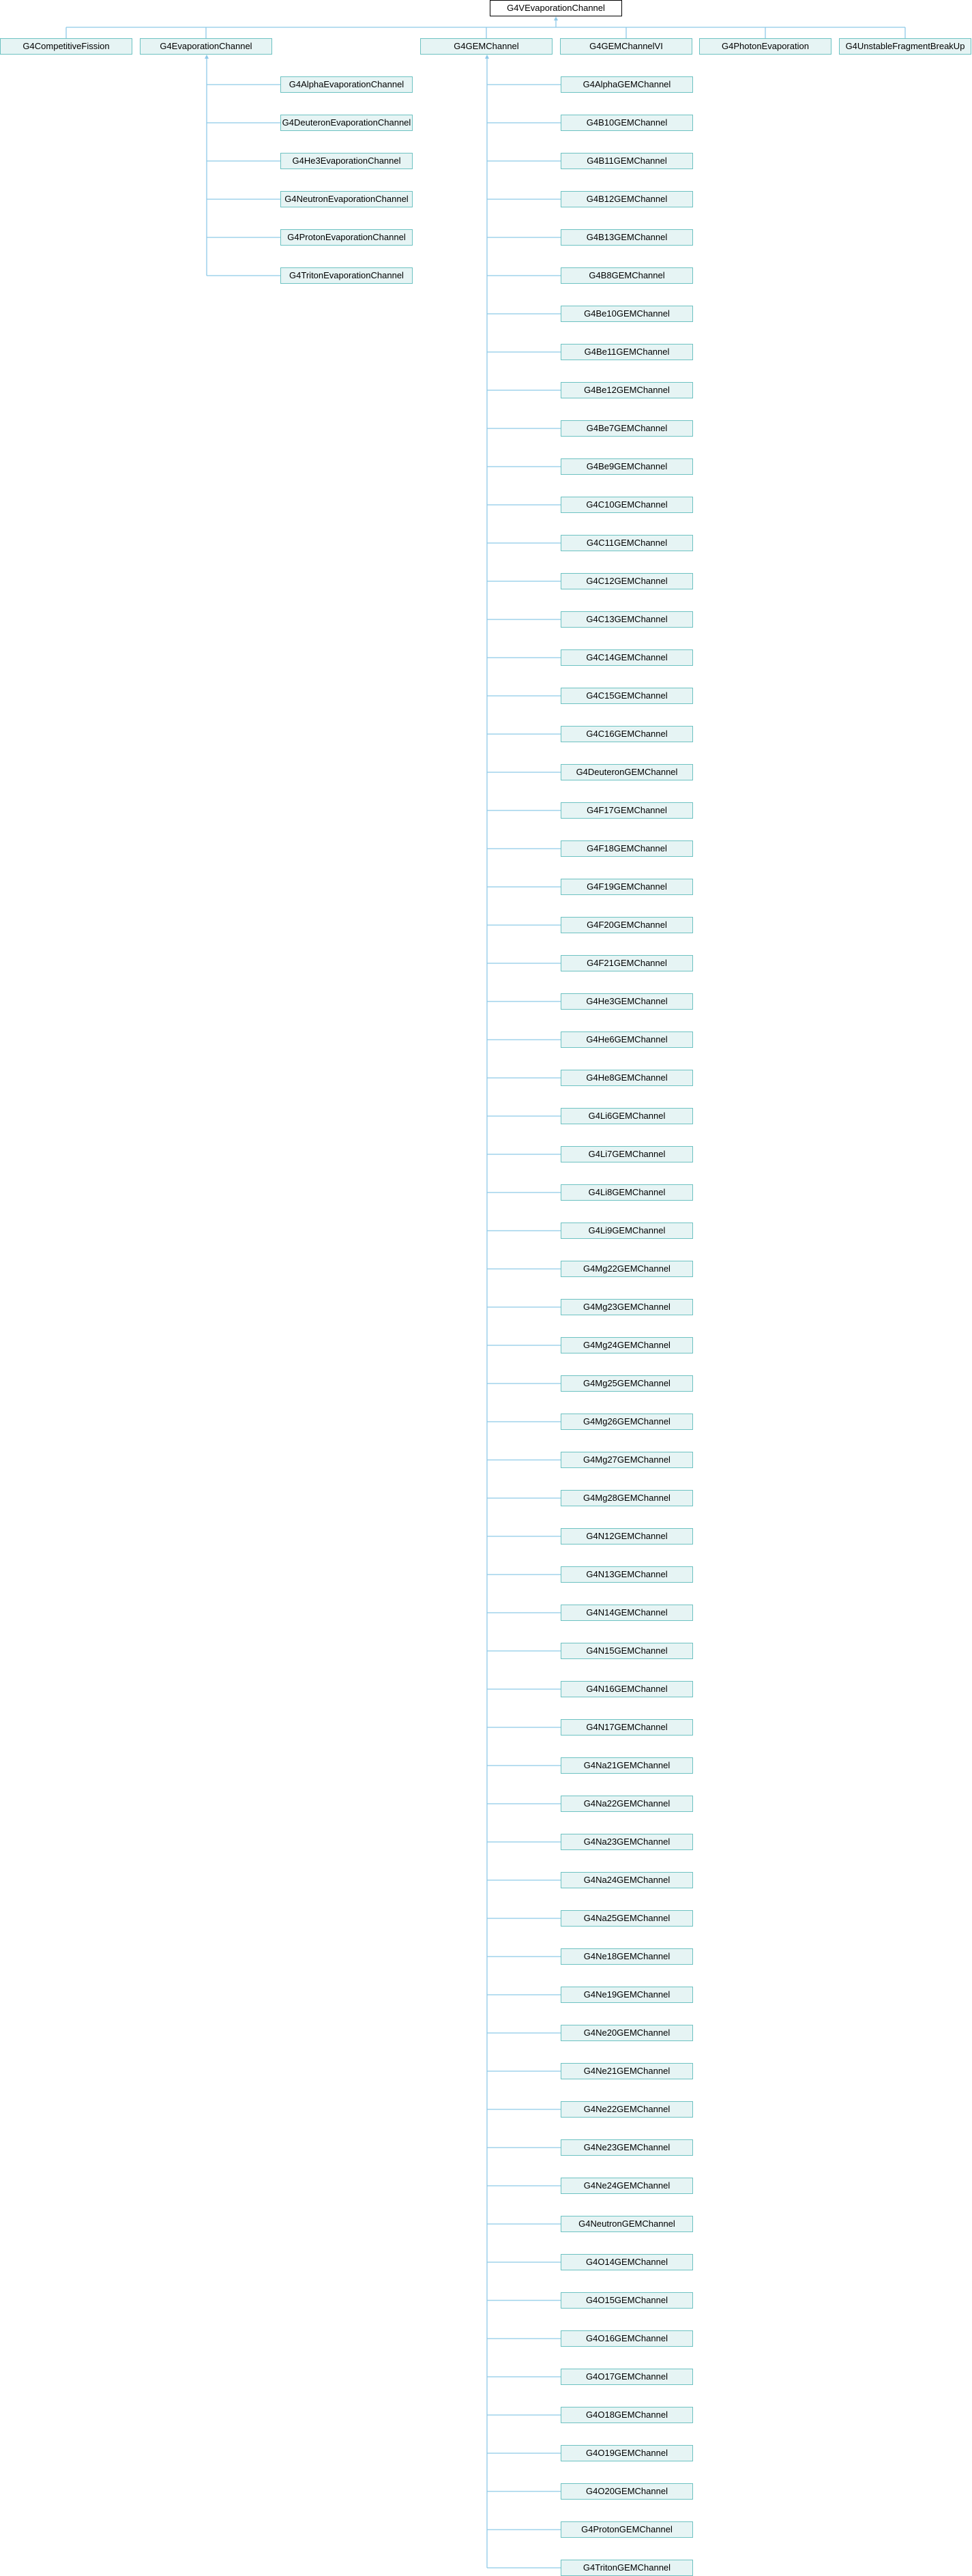 This screenshot has width=972, height=2576. I want to click on class-node: G4C13GEMChannel, so click(627, 619).